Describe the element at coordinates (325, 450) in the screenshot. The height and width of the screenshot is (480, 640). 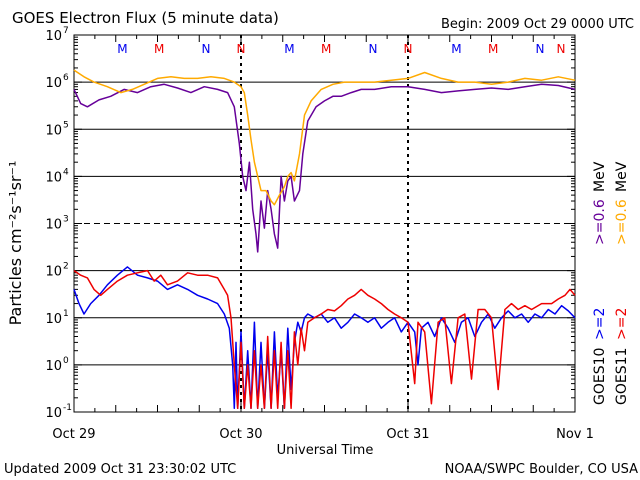
I see `x-axis-label: Universal Time` at that location.